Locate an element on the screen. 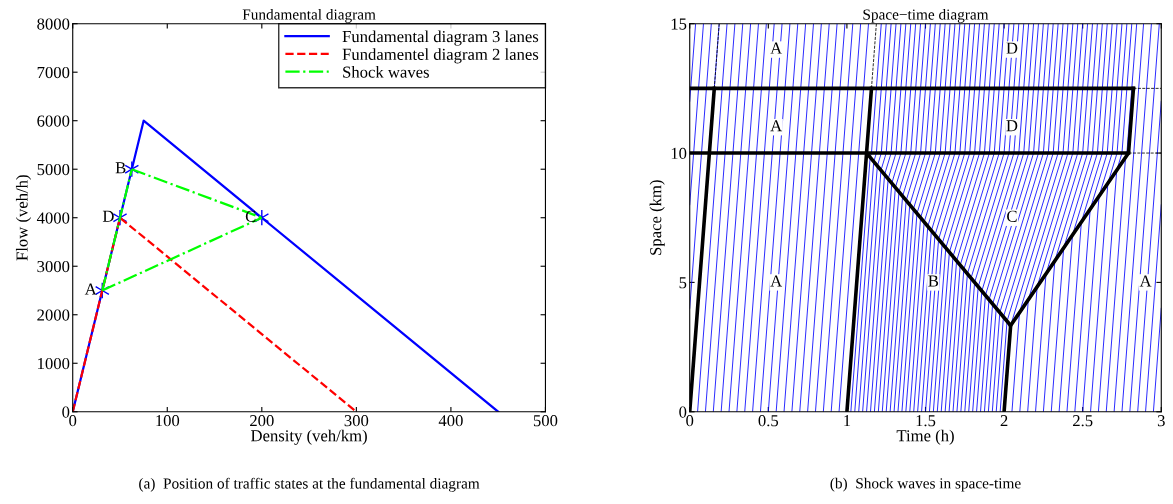 Image resolution: width=1173 pixels, height=504 pixels. y-tick-label: 5000 is located at coordinates (53, 169).